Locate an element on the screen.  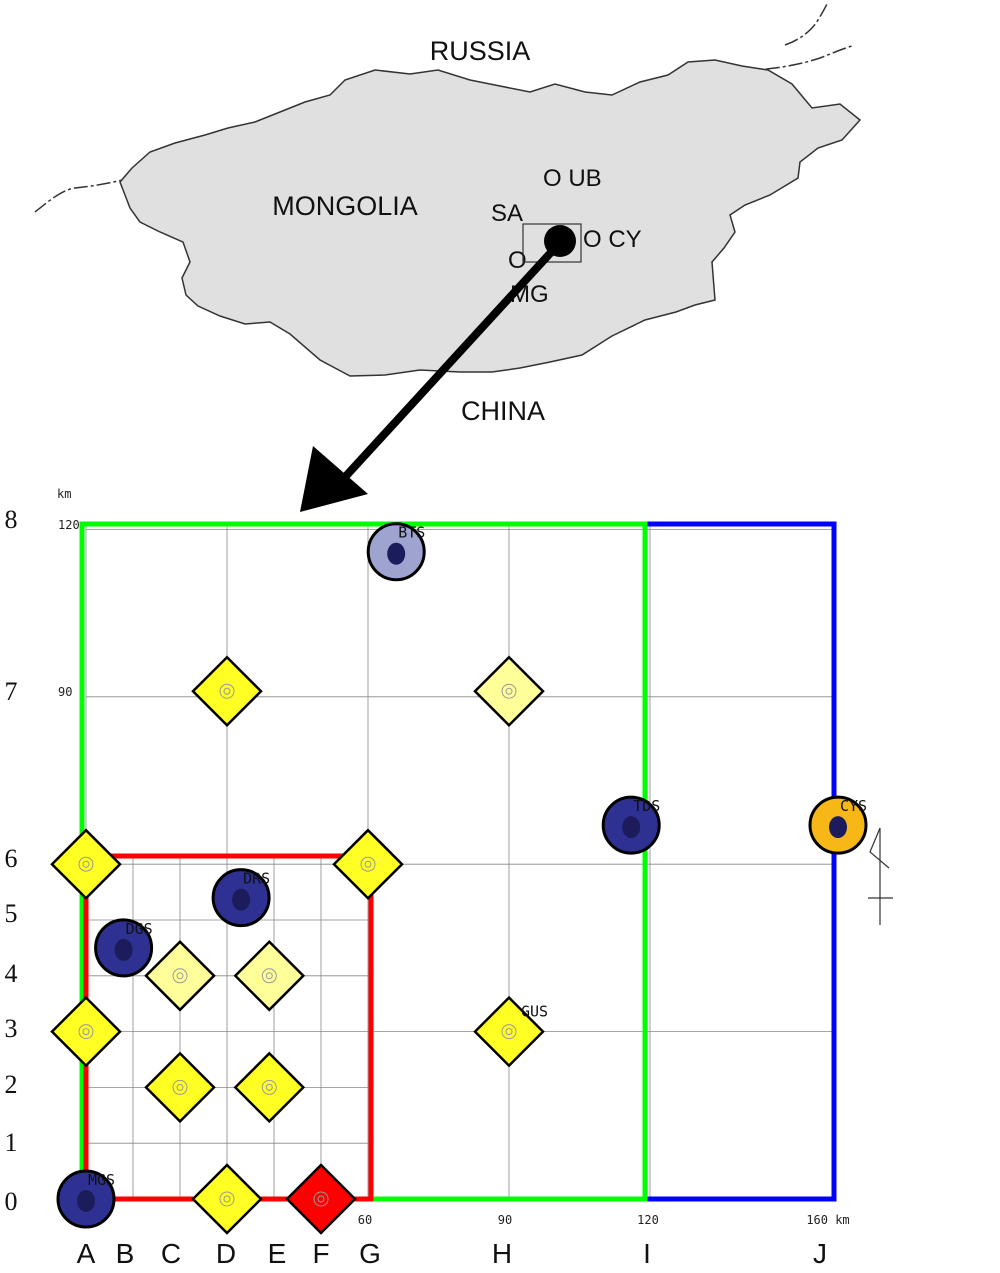
study-area-box is located at coordinates (552, 243).